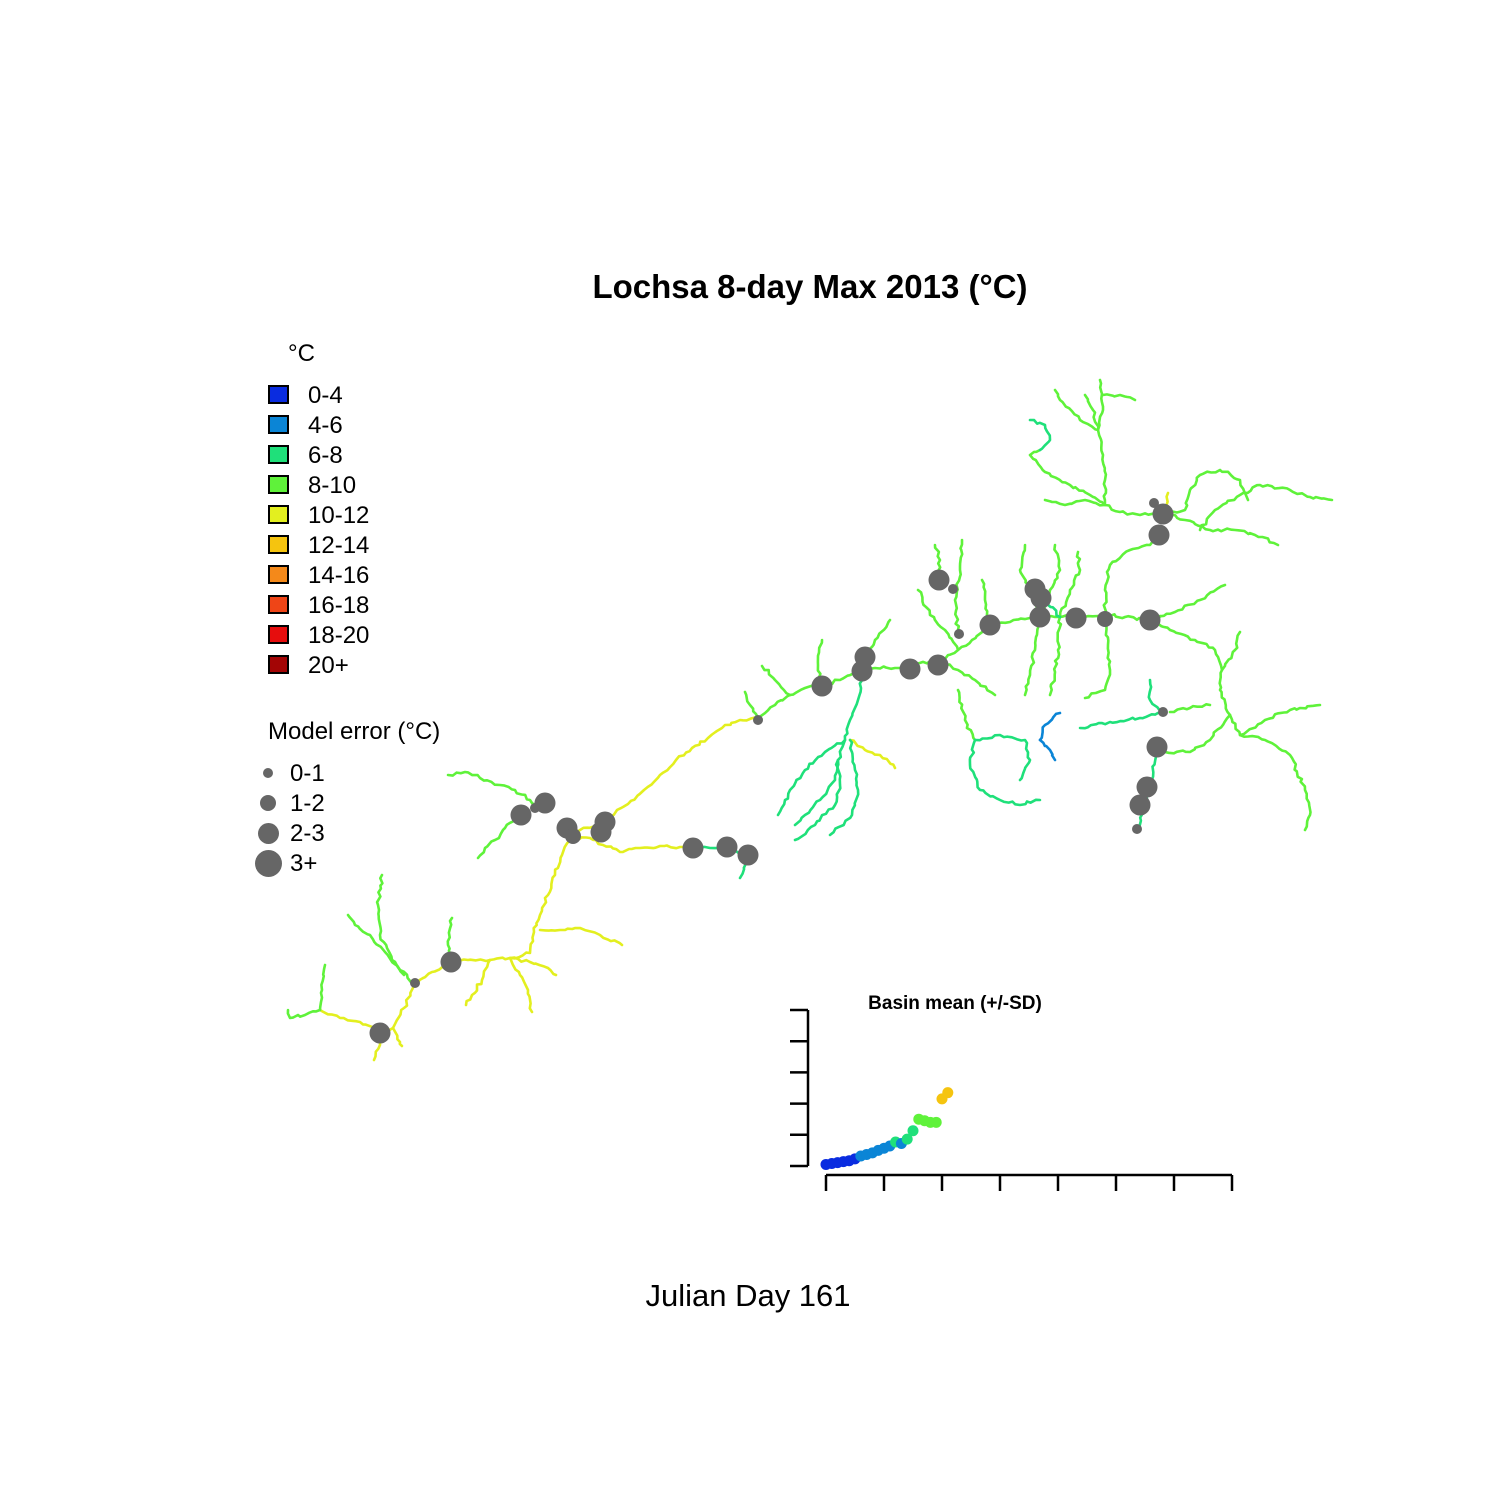  What do you see at coordinates (307, 833) in the screenshot?
I see `error-range-label: 2-3` at bounding box center [307, 833].